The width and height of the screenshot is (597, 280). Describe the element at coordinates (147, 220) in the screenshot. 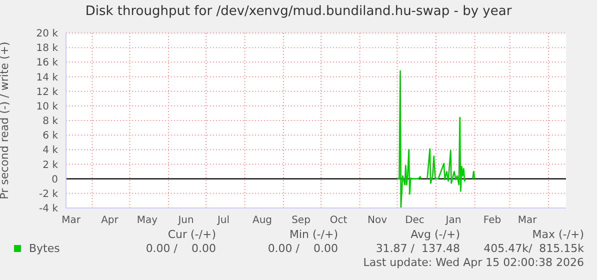

I see `x-tick-label: May` at that location.